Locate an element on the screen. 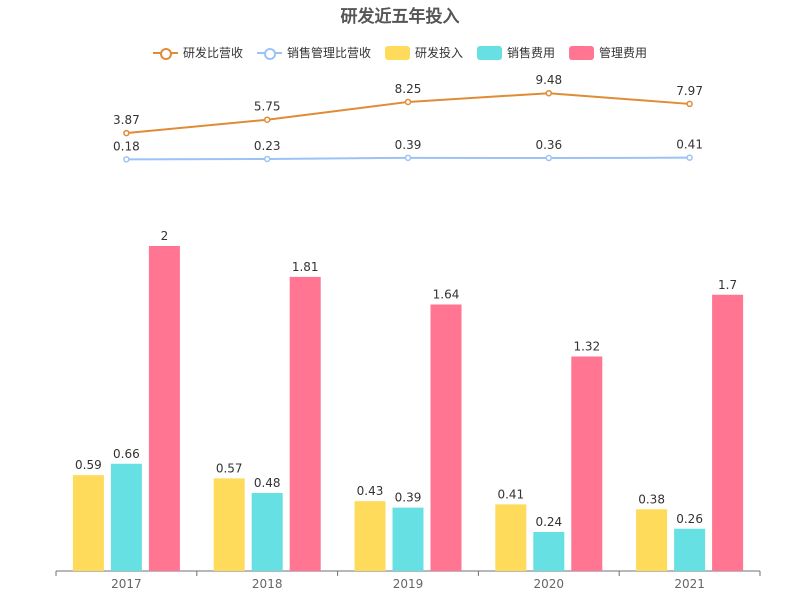 Image resolution: width=800 pixels, height=600 pixels. bar-data-label: 1.7 is located at coordinates (727, 285).